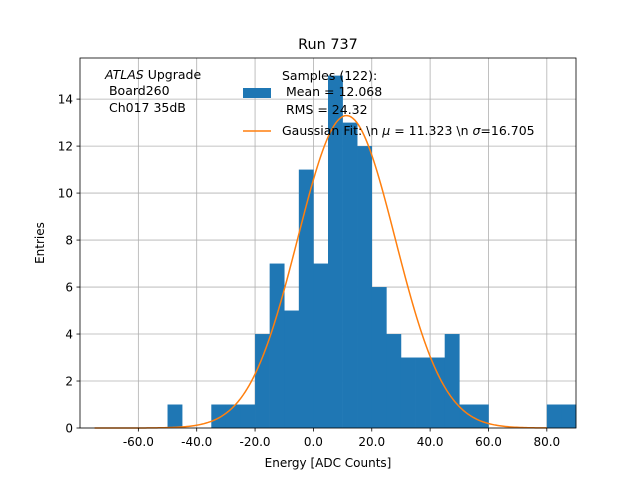  I want to click on legend-fit-mid: = 11.323 \n, so click(431, 130).